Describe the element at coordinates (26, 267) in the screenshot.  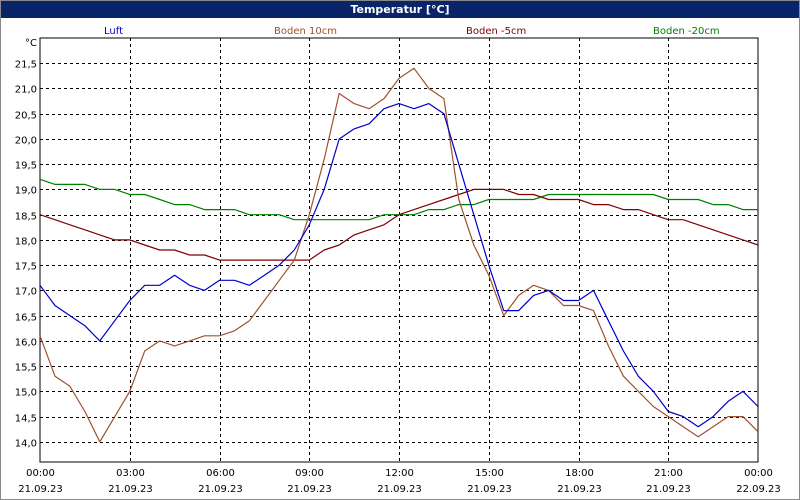
I see `y-tick-label: 17,5` at that location.